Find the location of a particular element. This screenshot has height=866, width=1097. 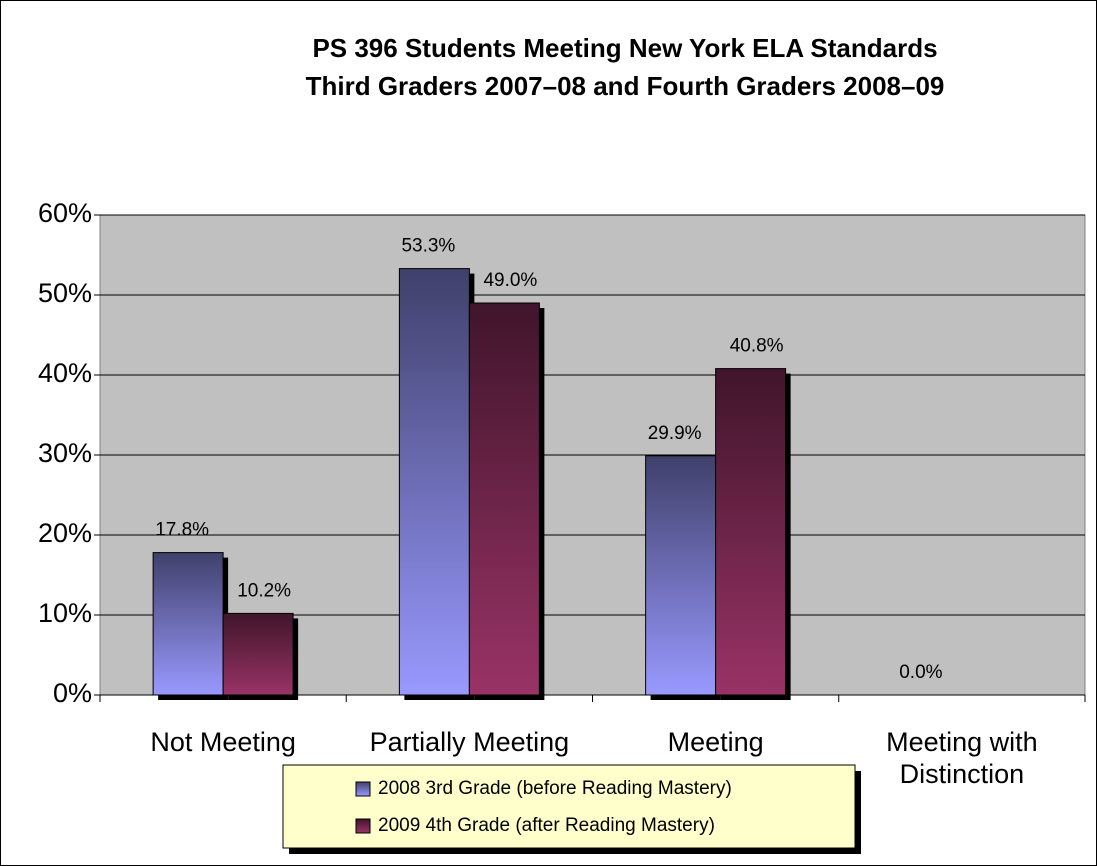

y-tick-label: 30% is located at coordinates (65, 453).